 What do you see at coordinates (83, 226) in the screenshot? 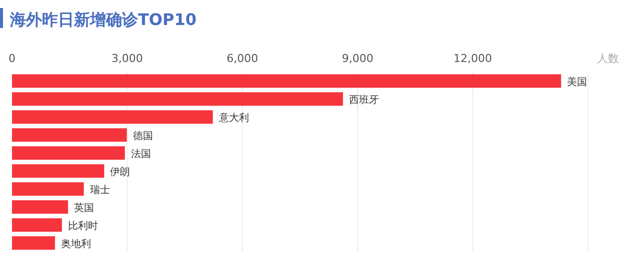
I see `category: 比利时` at bounding box center [83, 226].